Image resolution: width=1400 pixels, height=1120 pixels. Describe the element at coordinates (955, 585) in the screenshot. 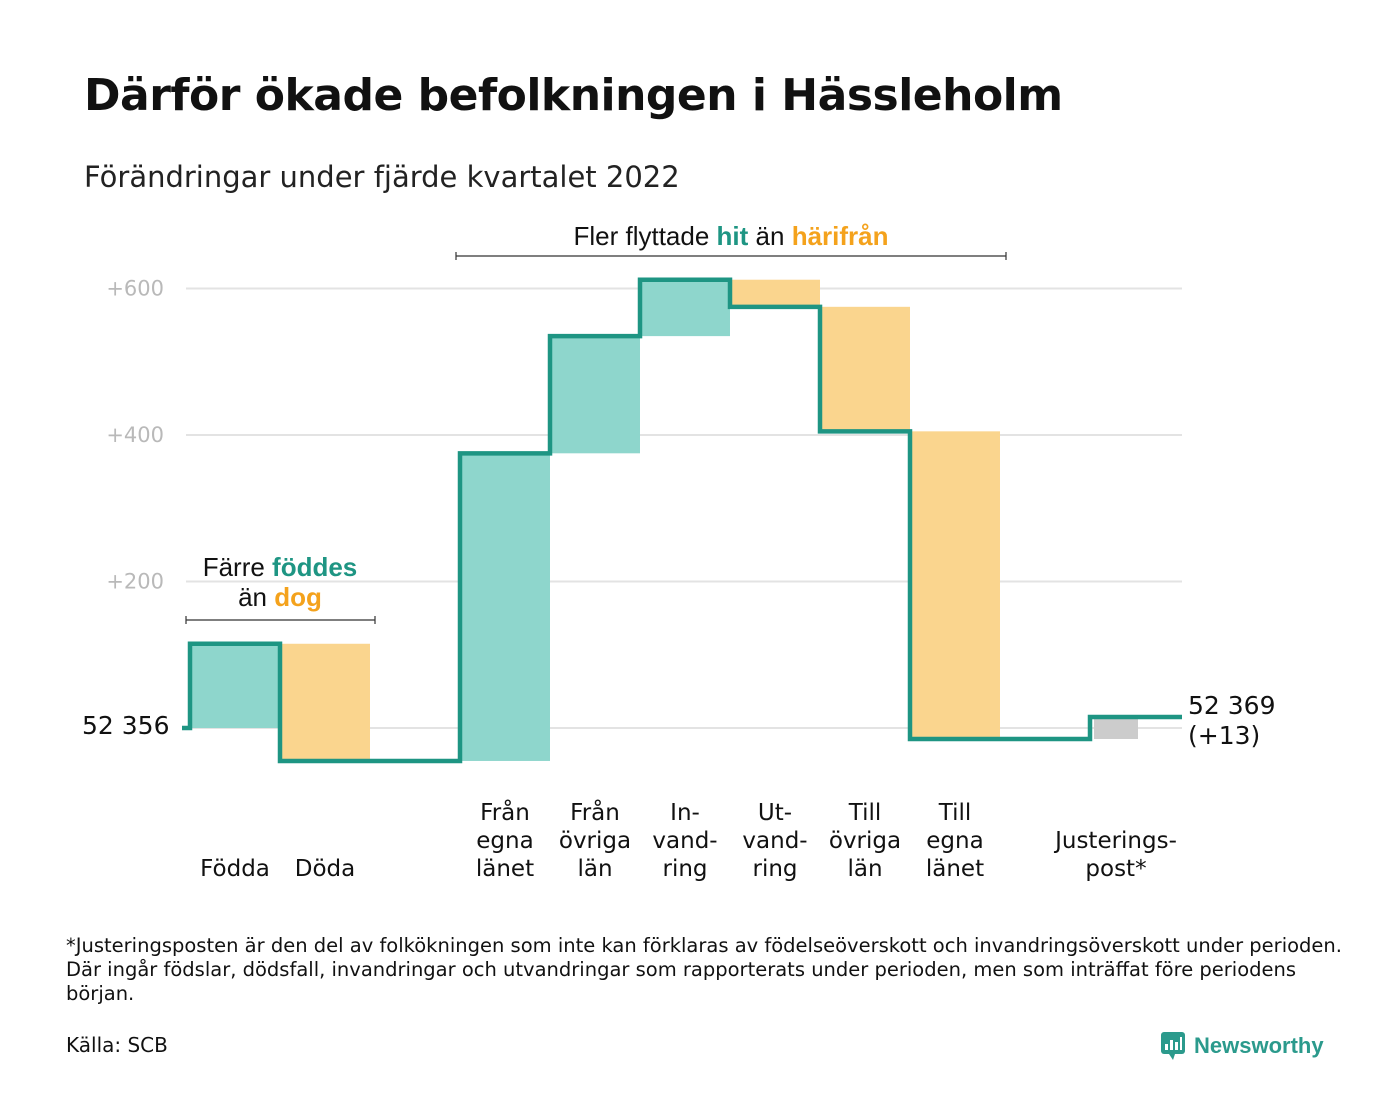

I see `bar-tillegnalänet` at that location.